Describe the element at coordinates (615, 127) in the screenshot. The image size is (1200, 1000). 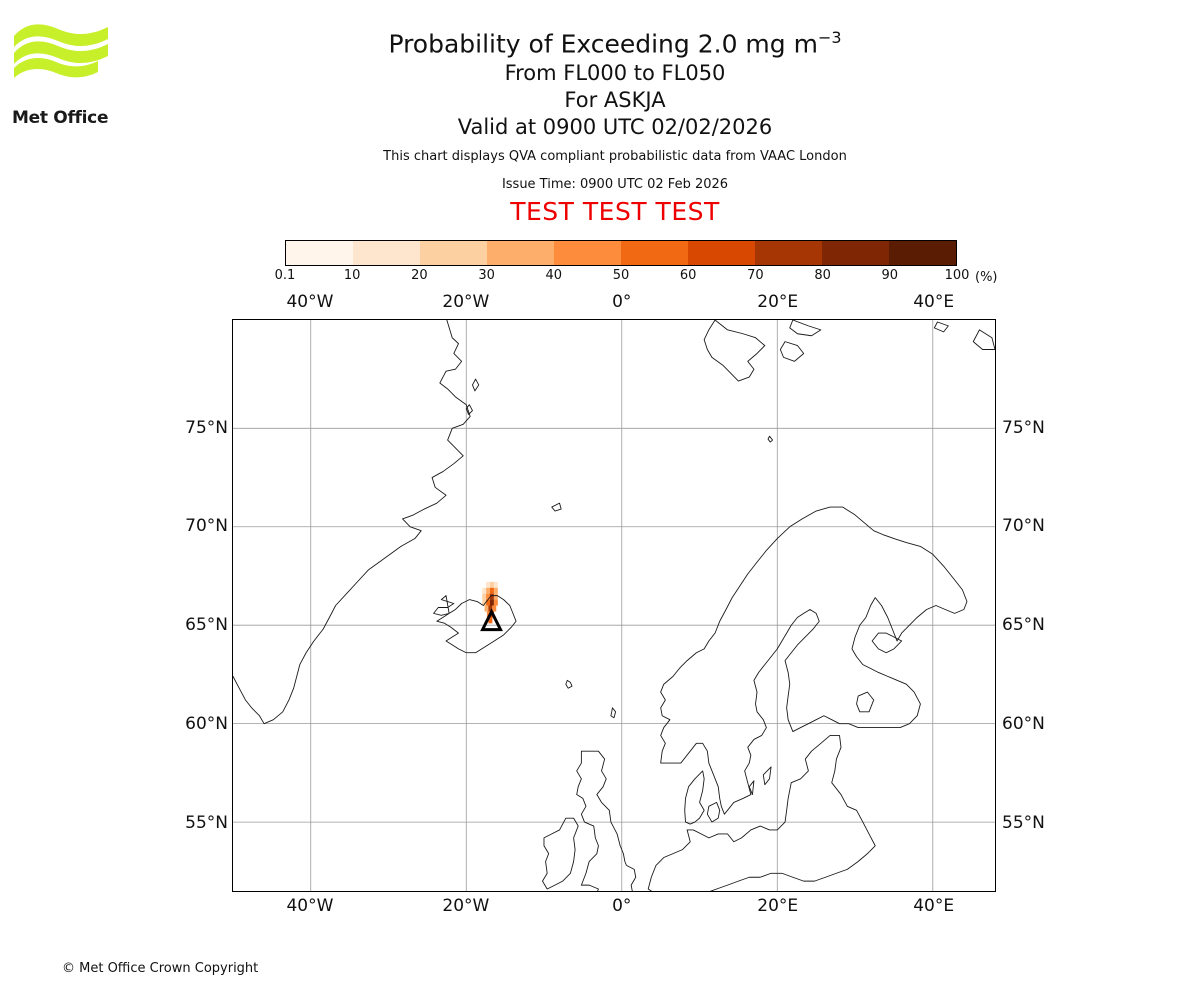
I see `valid-time-line: Valid at 0900 UTC 02/02/2026` at that location.